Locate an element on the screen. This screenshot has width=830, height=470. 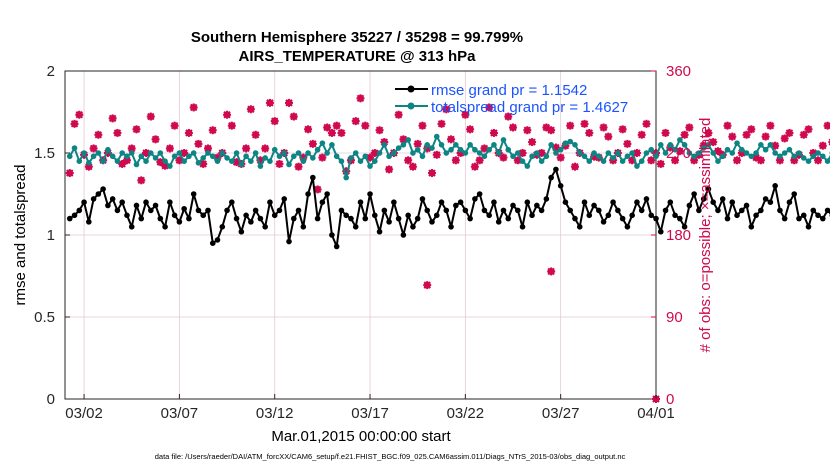
y-axis-label-right: # of obs: o=possible; ×=assimilated is located at coordinates (705, 235).